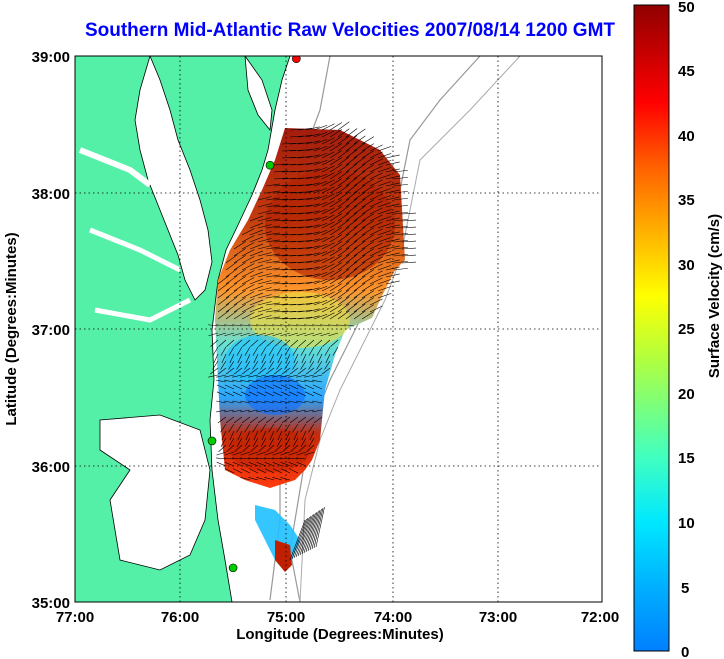 This screenshot has width=724, height=659. I want to click on colorbar-ticks: 0 5 10 15 20 25 30 35 40 45 50, so click(686, 329).